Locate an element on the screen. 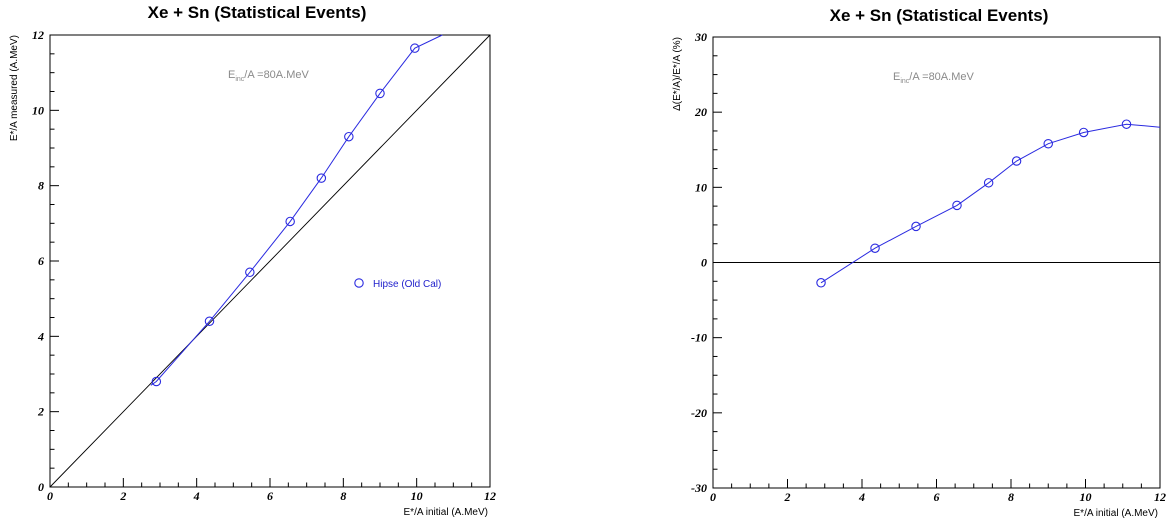 The width and height of the screenshot is (1176, 527). y-tick-label: 30 is located at coordinates (700, 37).